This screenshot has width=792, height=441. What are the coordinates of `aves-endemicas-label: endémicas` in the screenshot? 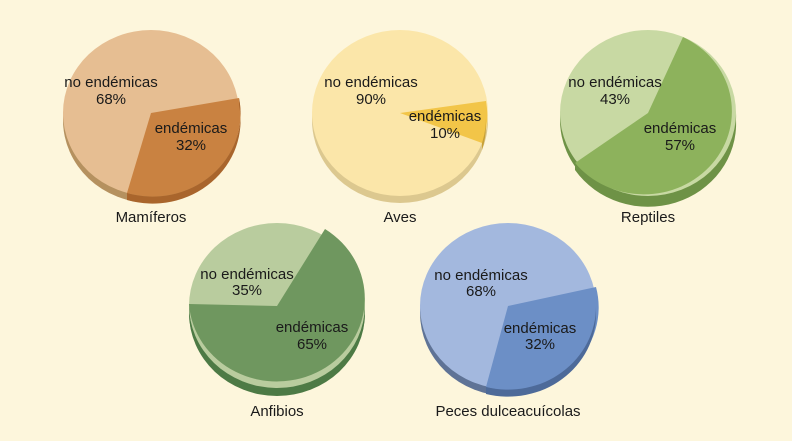 It's located at (445, 116).